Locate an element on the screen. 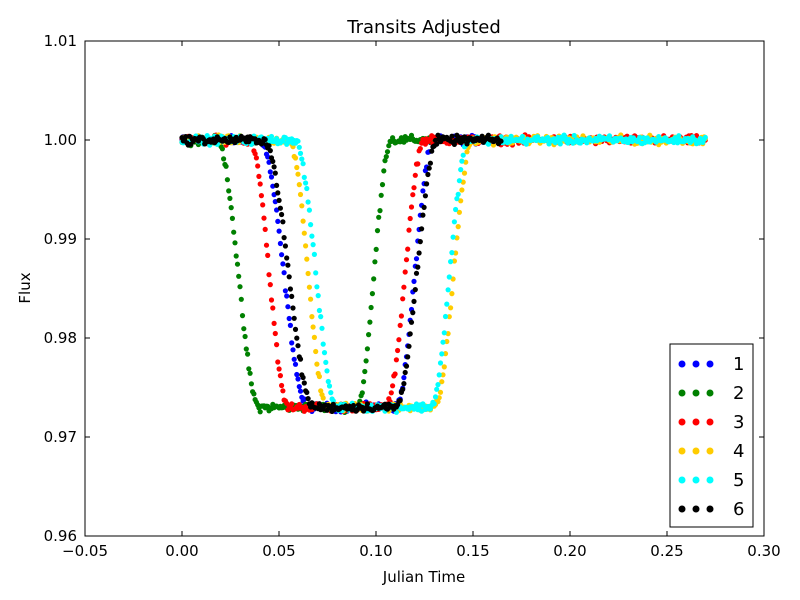 The image size is (800, 600). legend-label: 1 is located at coordinates (738, 364).